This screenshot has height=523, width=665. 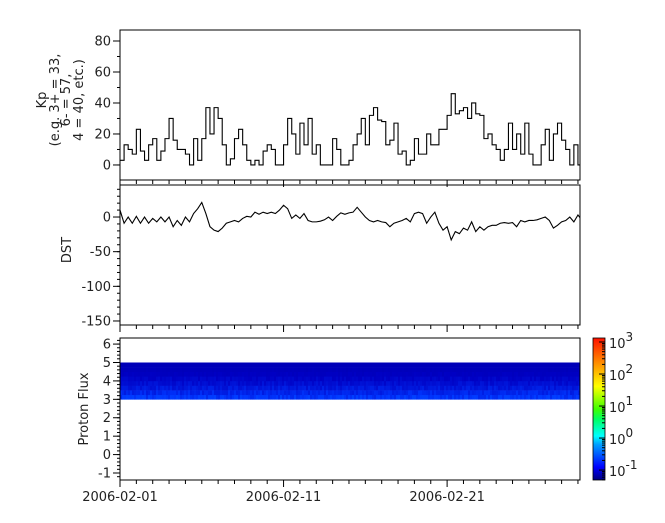 I want to click on y-tick-label: 6, so click(x=107, y=345).